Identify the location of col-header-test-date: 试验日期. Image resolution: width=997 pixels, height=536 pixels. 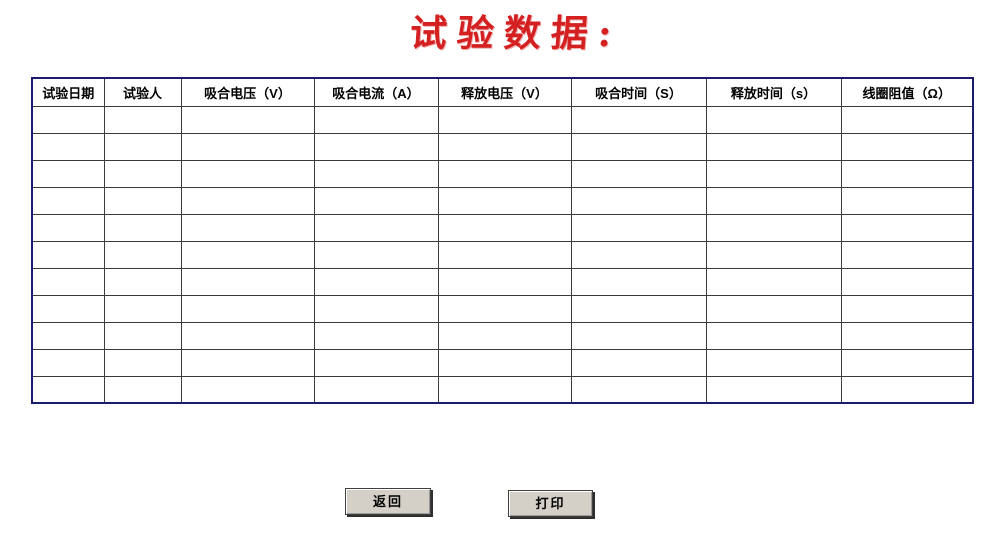
(68, 92).